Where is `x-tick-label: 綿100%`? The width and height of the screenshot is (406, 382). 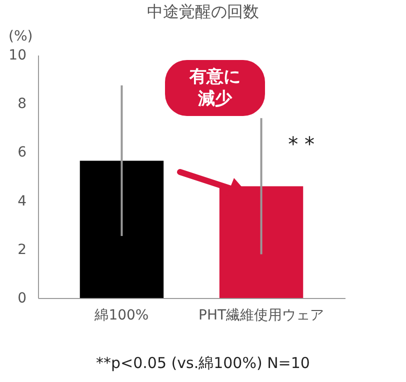 x-tick-label: 綿100% is located at coordinates (121, 316).